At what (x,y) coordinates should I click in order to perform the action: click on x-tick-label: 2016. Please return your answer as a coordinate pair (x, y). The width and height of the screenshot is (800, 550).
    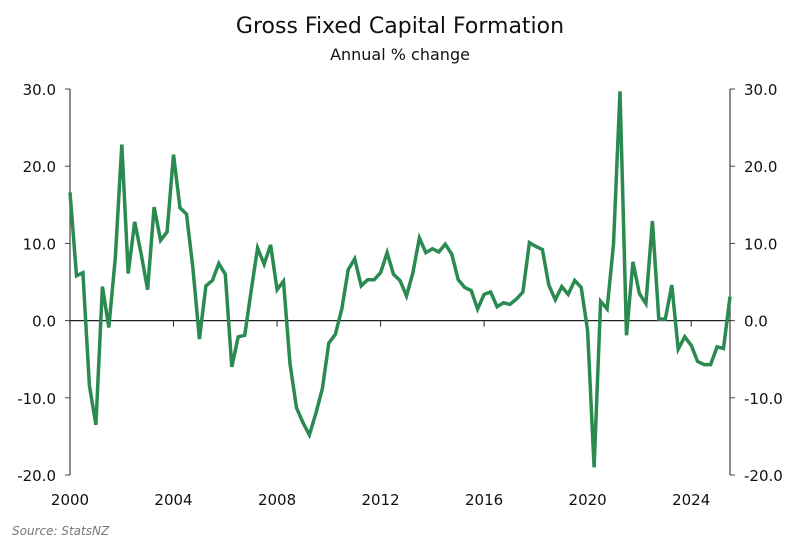
    Looking at the image, I should click on (484, 500).